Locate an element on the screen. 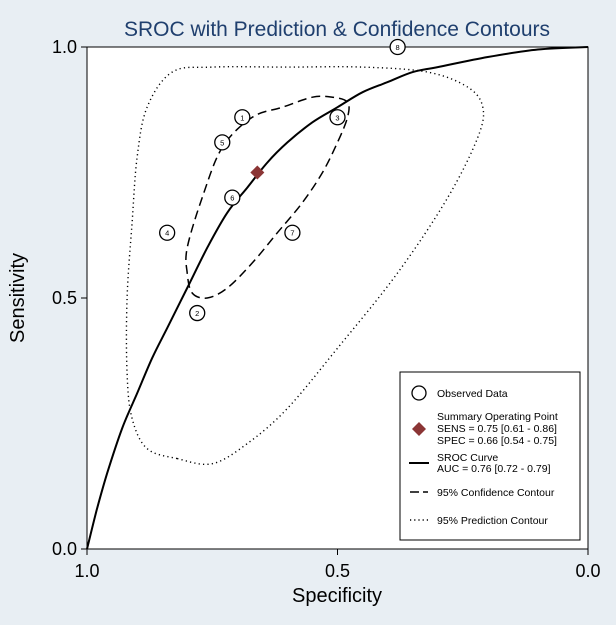 The image size is (616, 625). observed-point-label: 8 is located at coordinates (398, 47).